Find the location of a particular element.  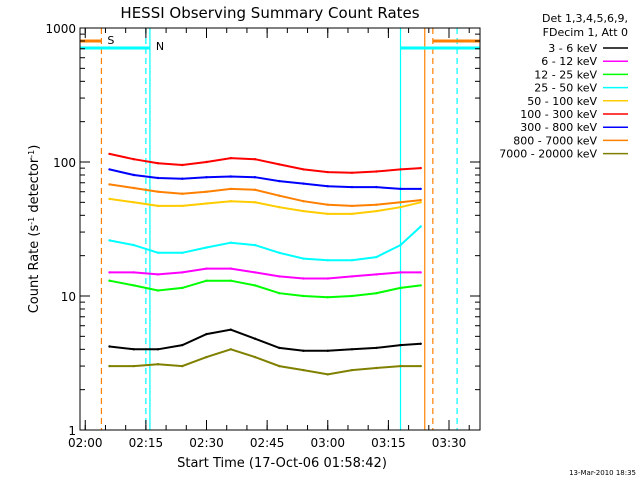

legend-entry-label: 800 - 7000 keV is located at coordinates (555, 140).